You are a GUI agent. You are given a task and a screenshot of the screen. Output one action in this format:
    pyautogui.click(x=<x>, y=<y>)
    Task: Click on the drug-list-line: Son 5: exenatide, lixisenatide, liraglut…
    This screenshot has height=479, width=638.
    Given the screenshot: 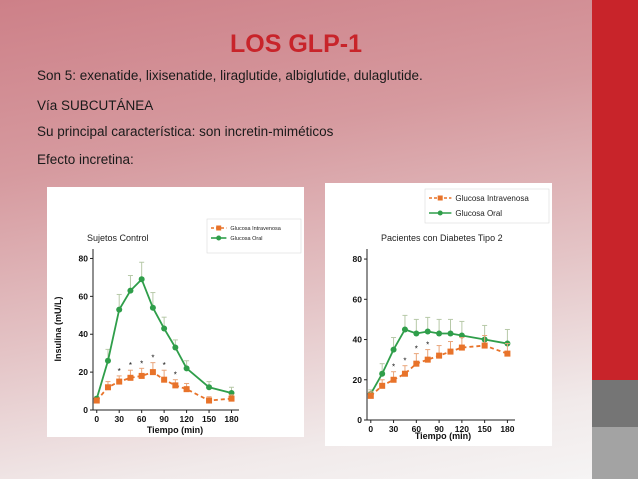 What is the action you would take?
    pyautogui.click(x=230, y=75)
    